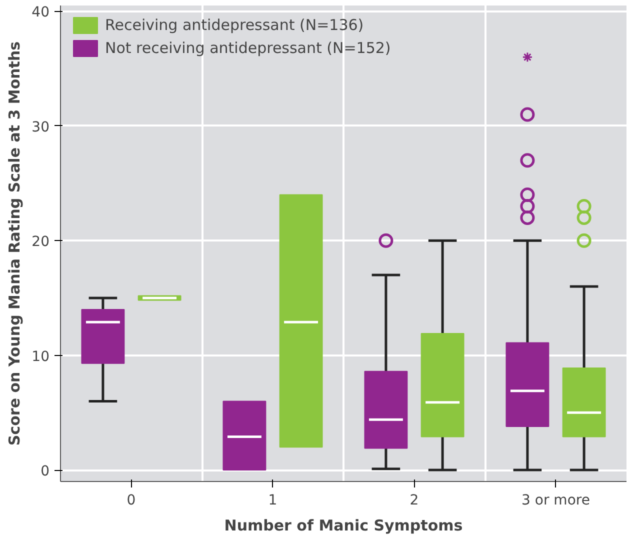 The image size is (631, 537). Describe the element at coordinates (248, 48) in the screenshot. I see `legend-label: Not receiving antidepressant (N=152)` at that location.